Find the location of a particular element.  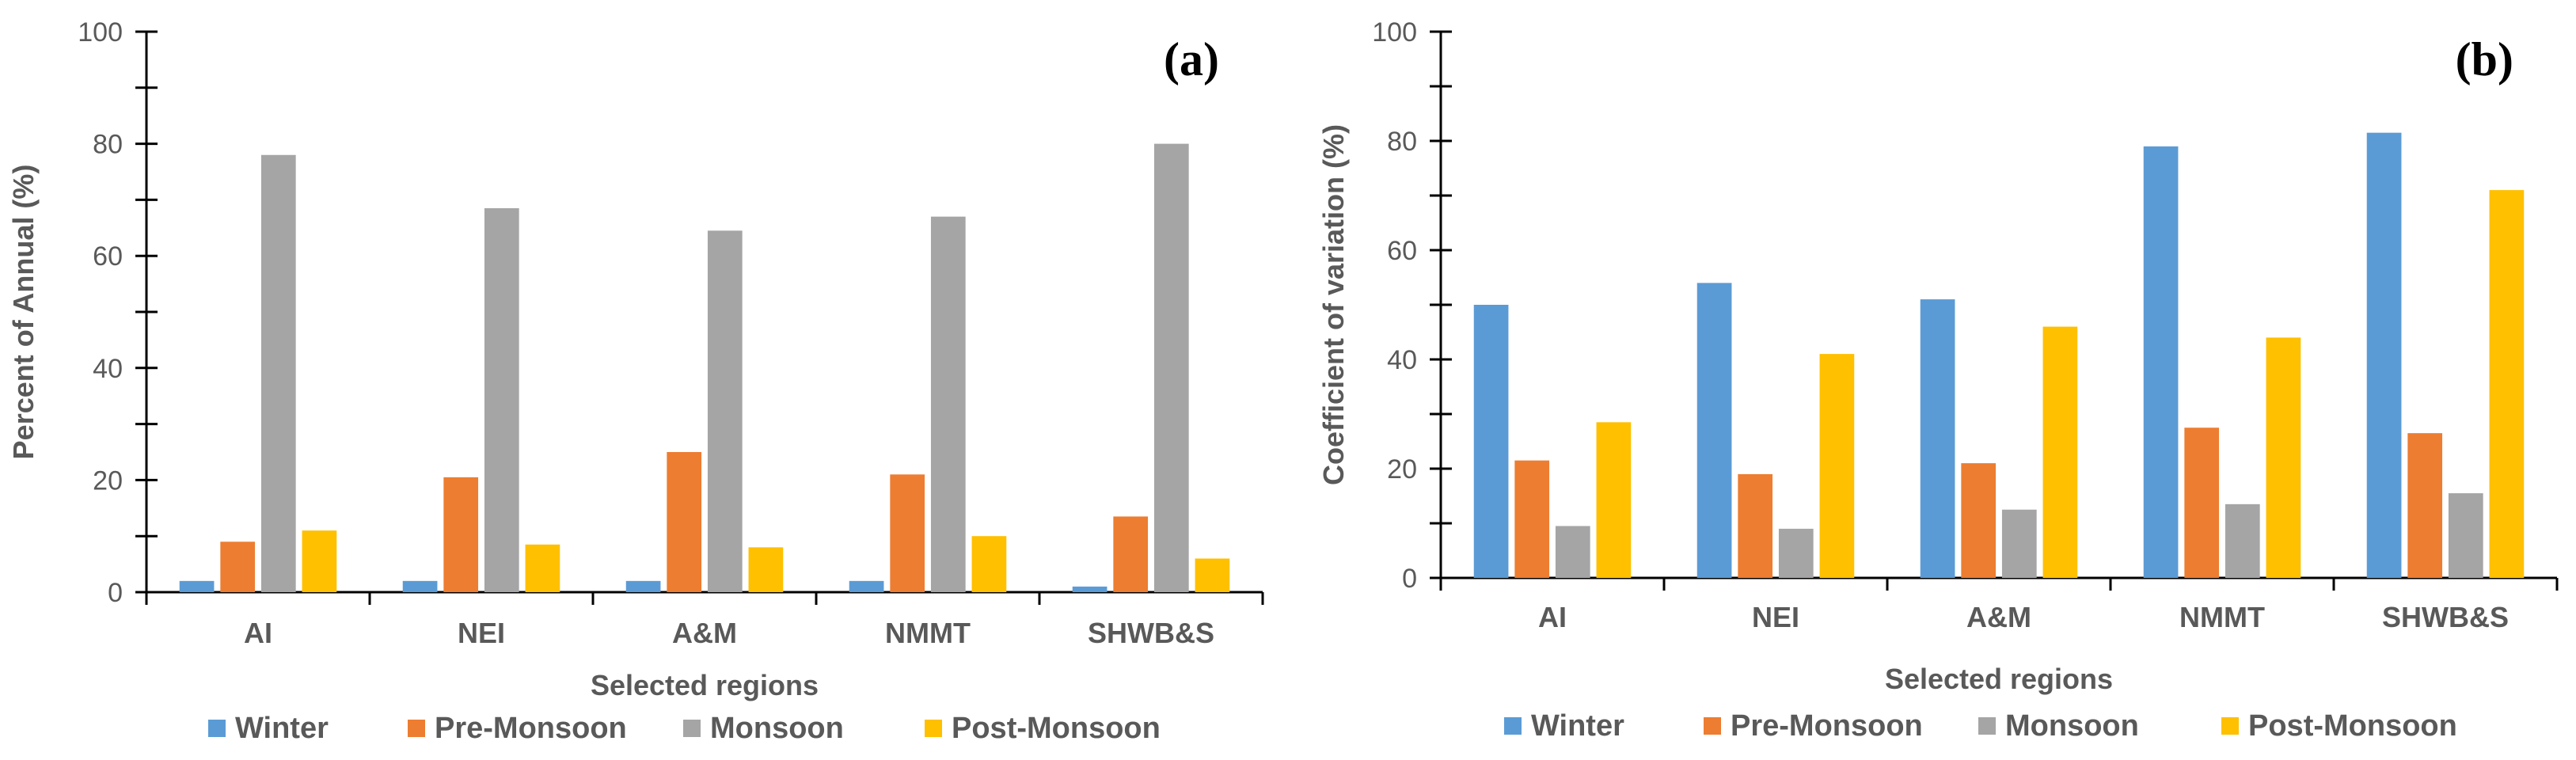

panel-label: (b) is located at coordinates (2484, 59).